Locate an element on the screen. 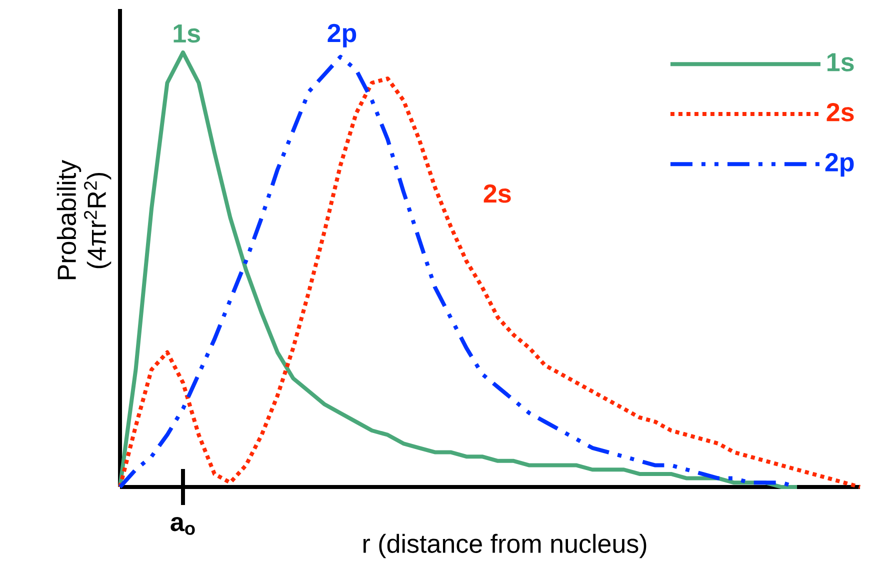 This screenshot has width=883, height=567. x-axis-title: r (distance from nucleus) is located at coordinates (504, 546).